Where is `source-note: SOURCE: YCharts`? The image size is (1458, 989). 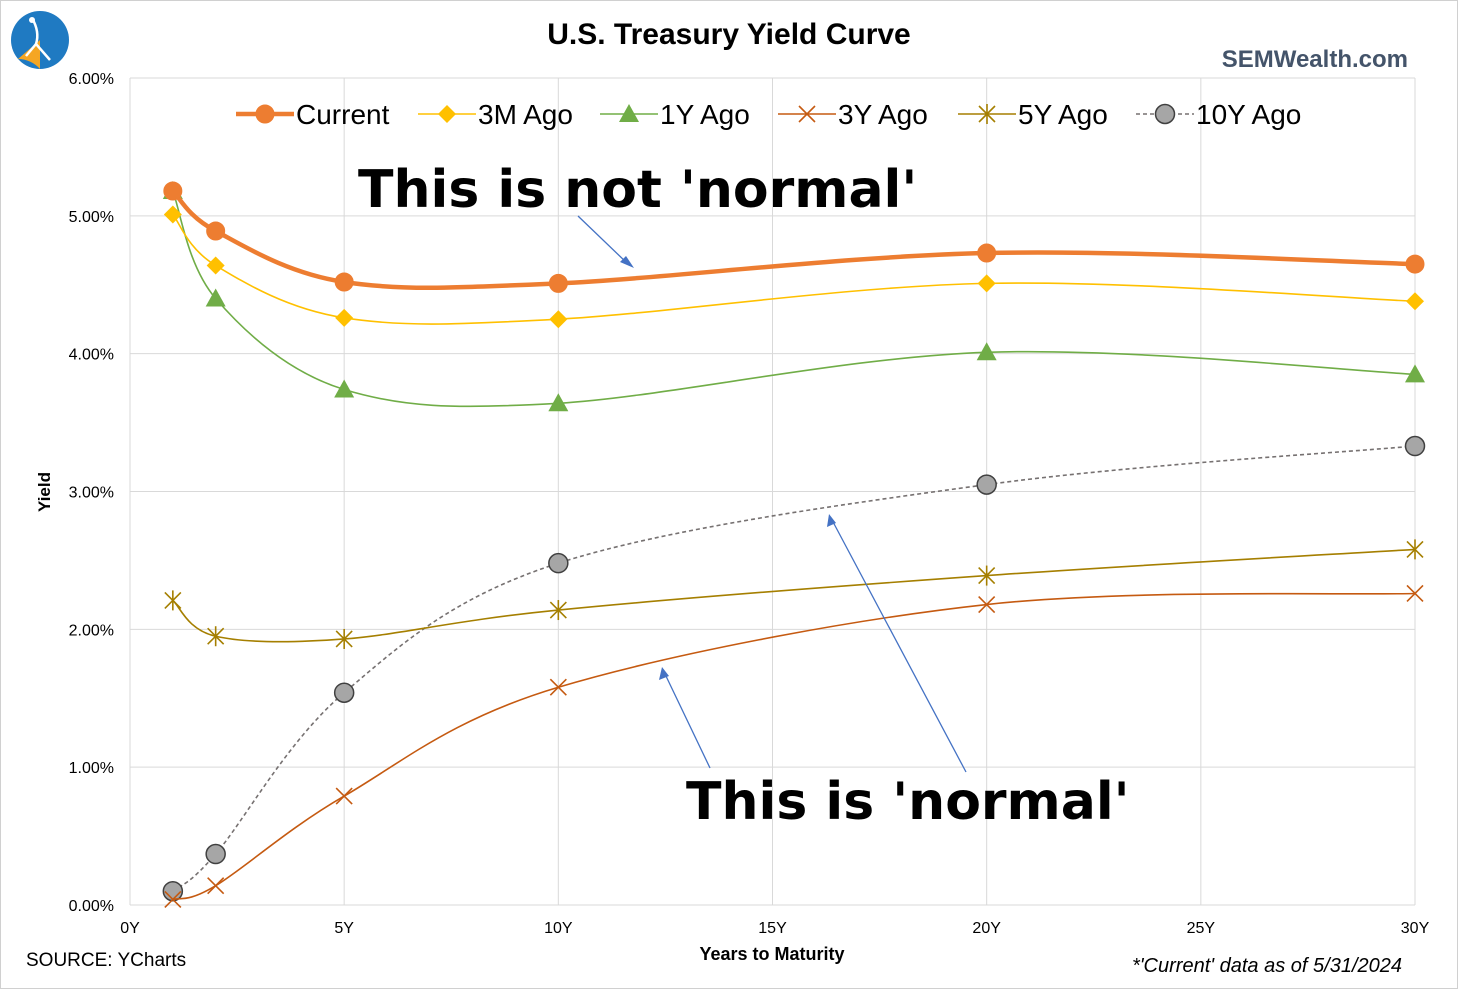 source-note: SOURCE: YCharts is located at coordinates (106, 960).